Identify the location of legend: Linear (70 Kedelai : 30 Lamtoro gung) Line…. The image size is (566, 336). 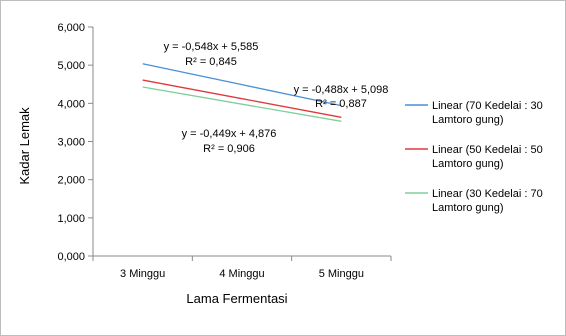
(474, 157).